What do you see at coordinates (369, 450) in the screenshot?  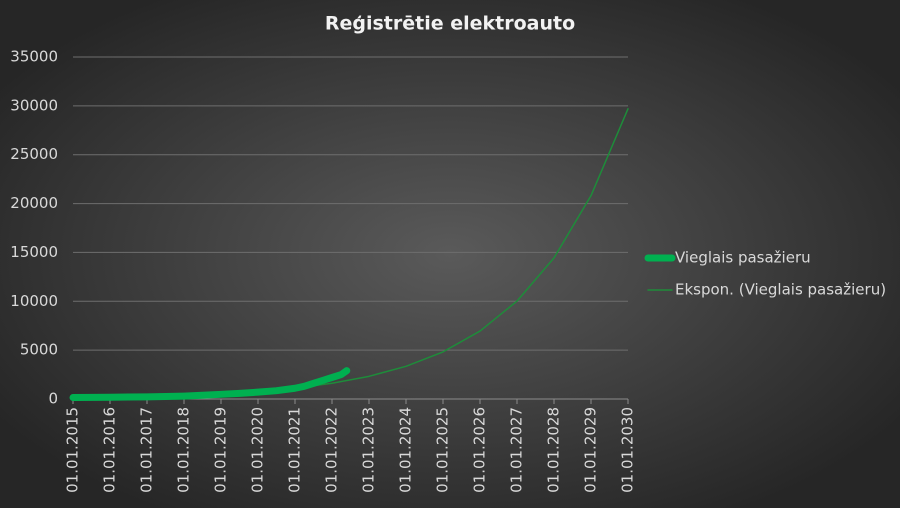 I see `x-tick-label: 01.01.2023` at bounding box center [369, 450].